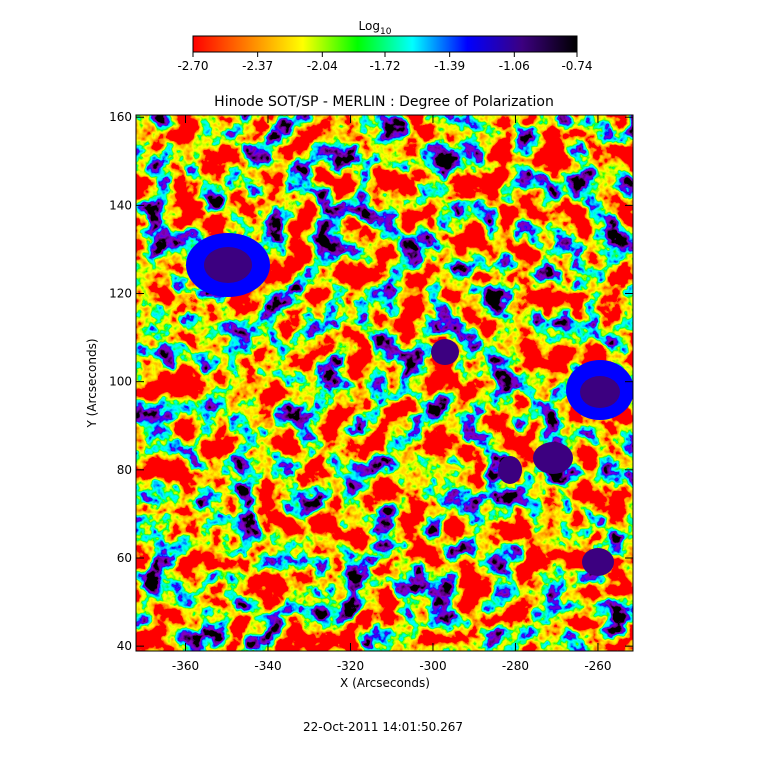 The image size is (768, 768). What do you see at coordinates (597, 666) in the screenshot?
I see `x-tick-label: -260` at bounding box center [597, 666].